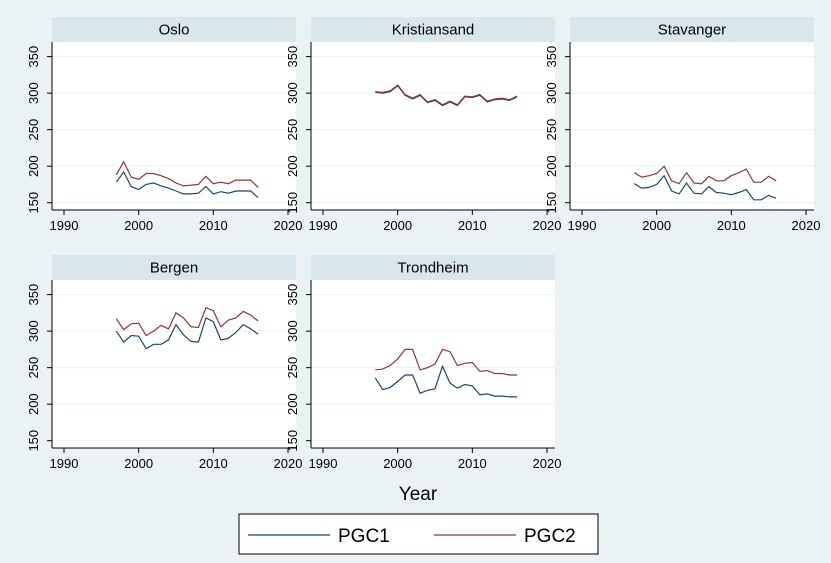 The height and width of the screenshot is (563, 831). Describe the element at coordinates (418, 494) in the screenshot. I see `x-axis-title: Year` at that location.